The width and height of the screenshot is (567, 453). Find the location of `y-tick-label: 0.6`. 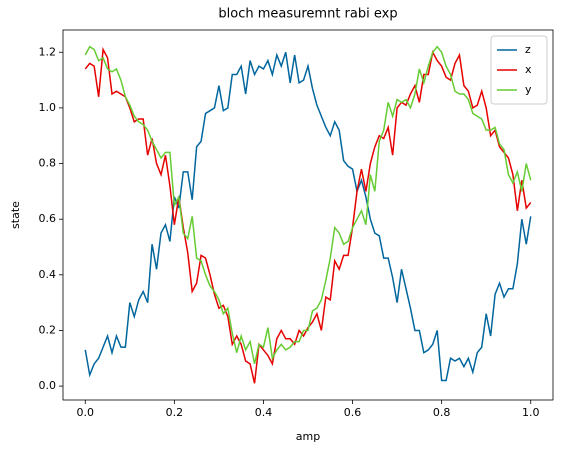

y-tick-label: 0.6 is located at coordinates (48, 218).